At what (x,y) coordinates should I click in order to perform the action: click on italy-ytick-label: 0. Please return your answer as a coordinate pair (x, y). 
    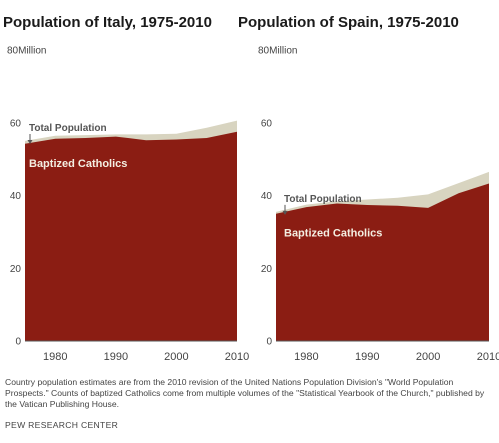
    Looking at the image, I should click on (18, 342).